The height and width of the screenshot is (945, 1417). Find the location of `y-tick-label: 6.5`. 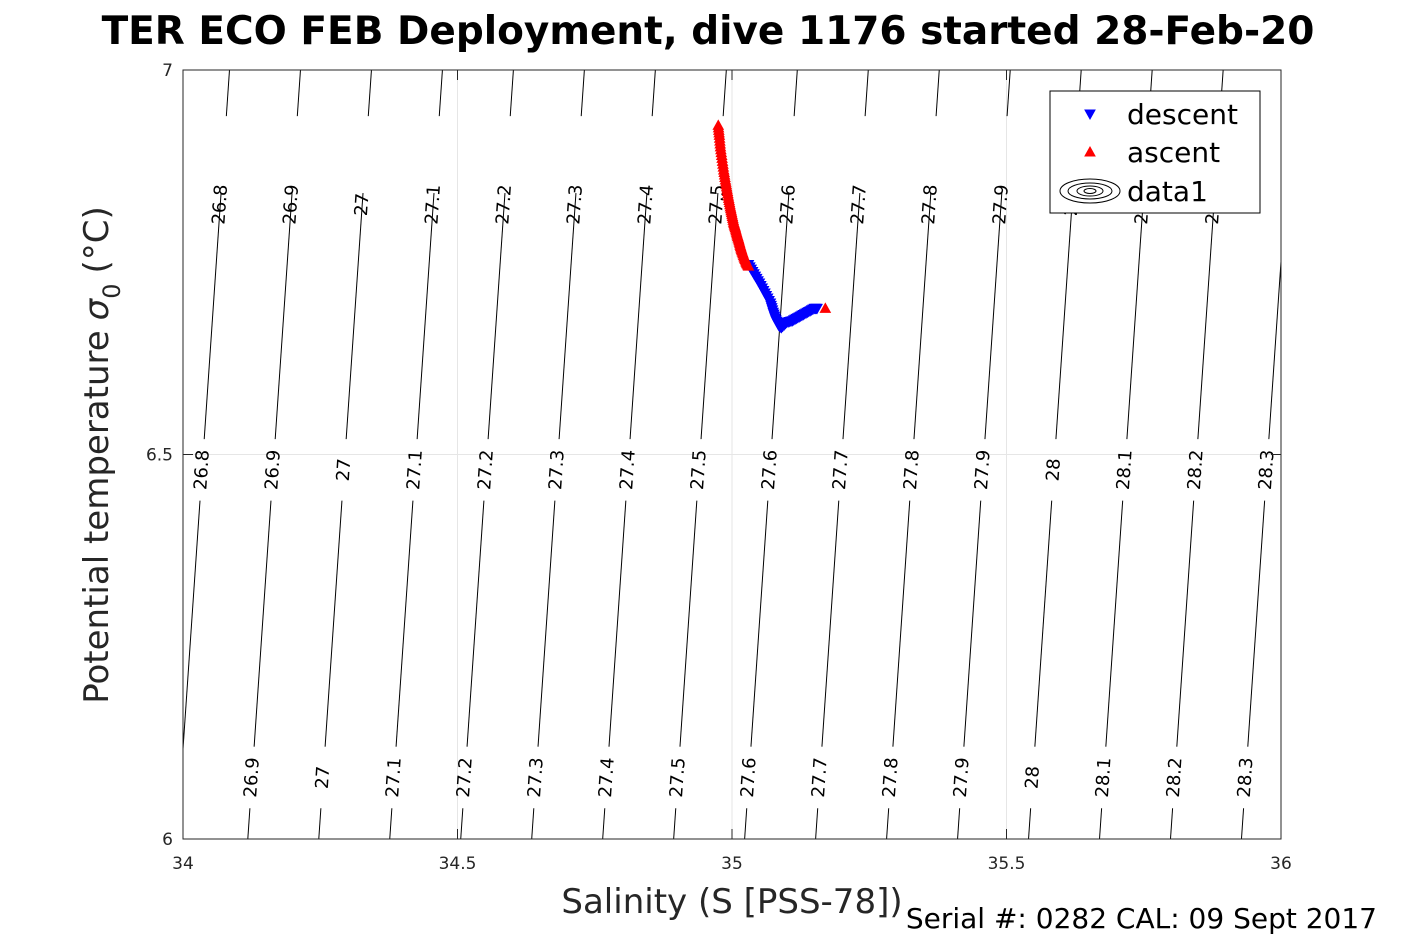

y-tick-label: 6.5 is located at coordinates (159, 456).